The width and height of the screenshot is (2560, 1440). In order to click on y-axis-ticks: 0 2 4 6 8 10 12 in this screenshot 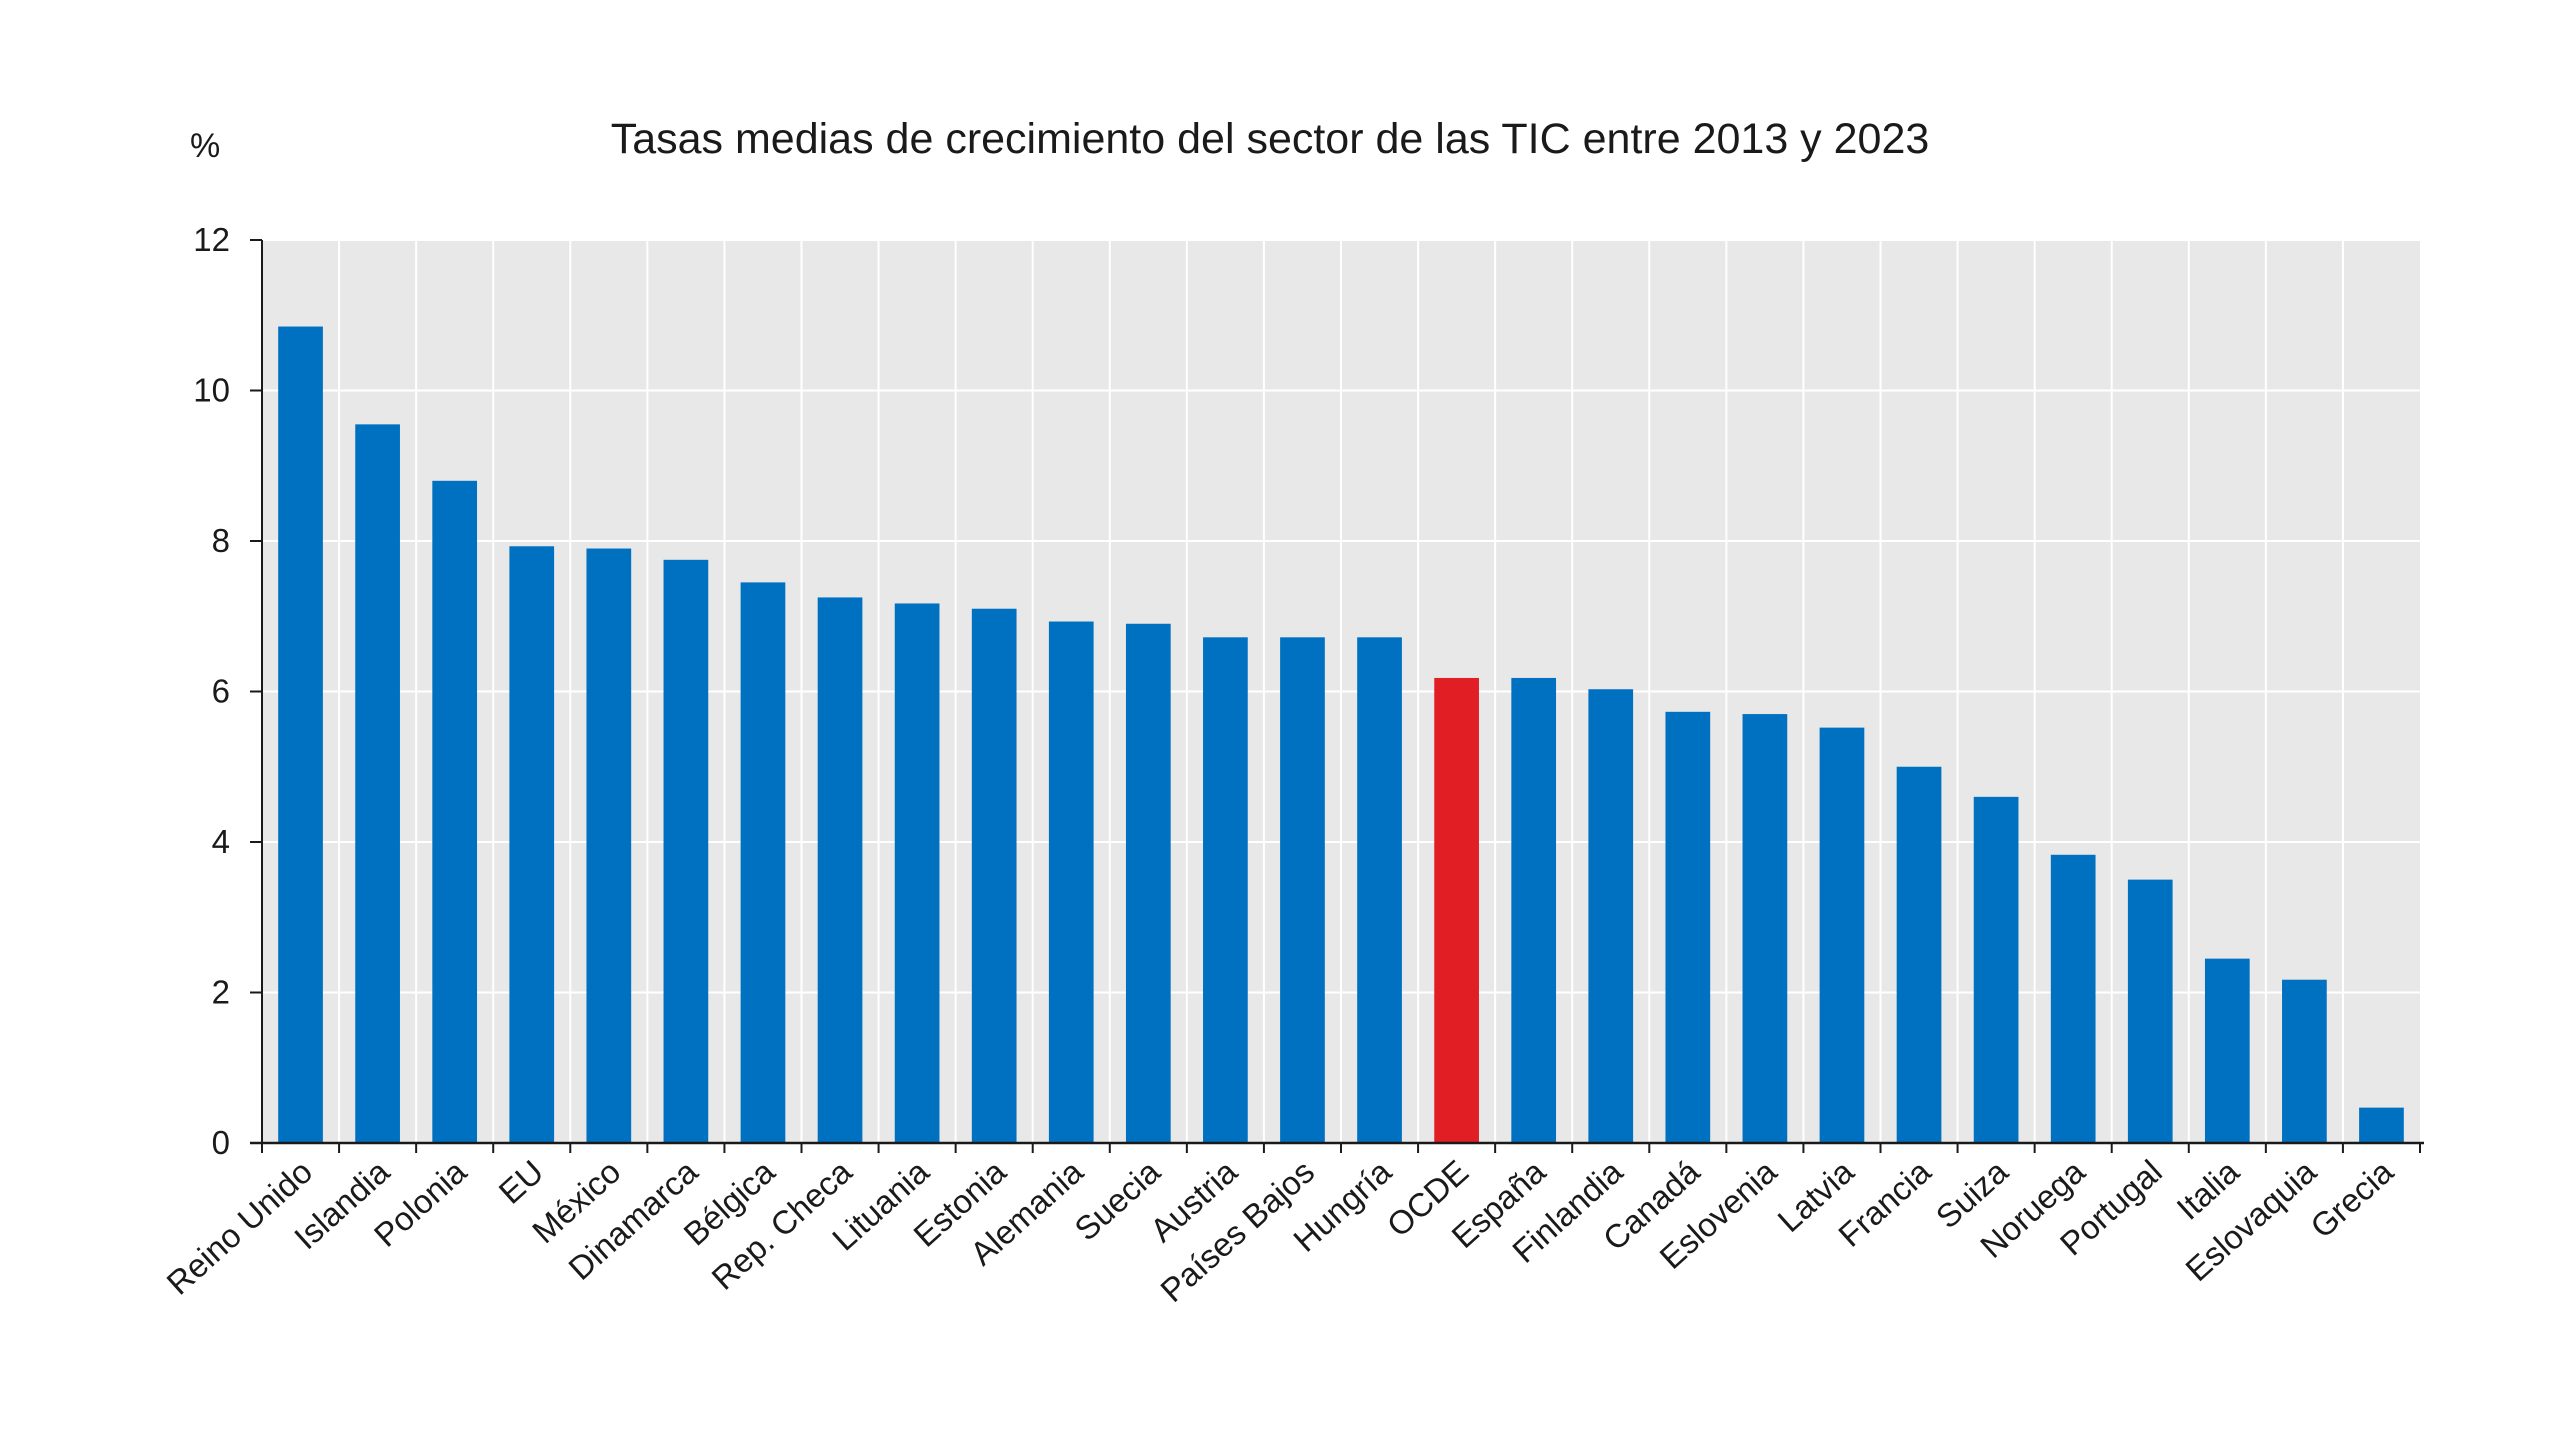, I will do `click(211, 691)`.